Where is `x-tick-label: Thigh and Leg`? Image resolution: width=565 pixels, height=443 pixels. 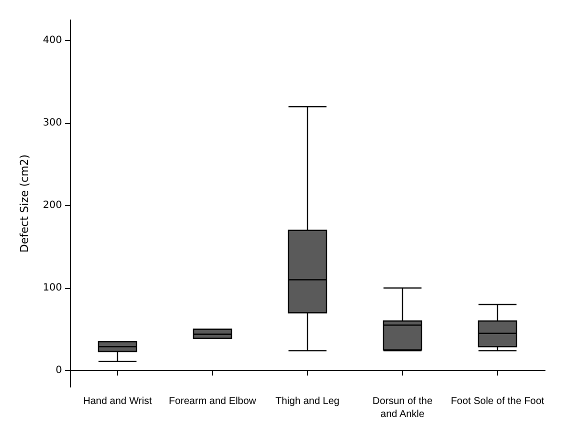 x-tick-label: Thigh and Leg is located at coordinates (308, 401).